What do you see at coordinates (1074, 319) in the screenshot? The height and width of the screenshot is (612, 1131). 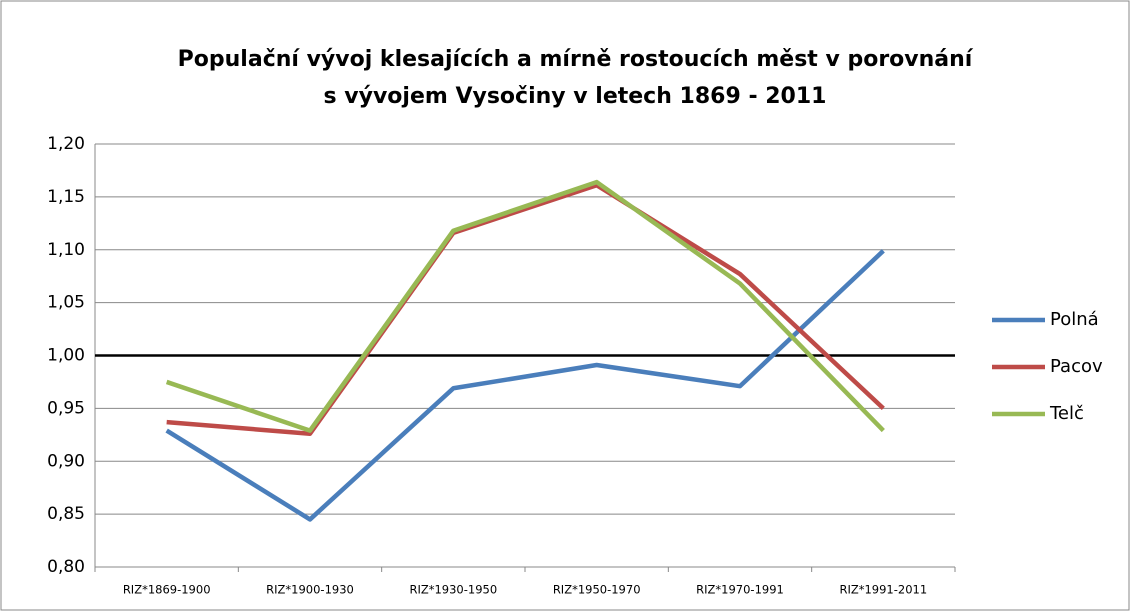 I see `legend-label: Polná` at bounding box center [1074, 319].